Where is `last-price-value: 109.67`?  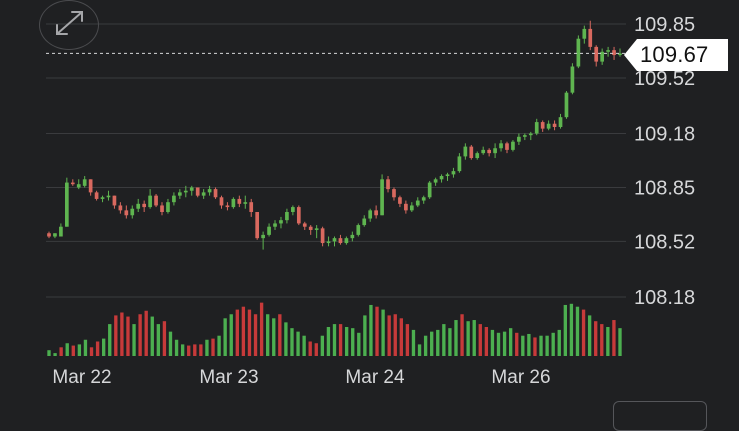
last-price-value: 109.67 is located at coordinates (674, 54).